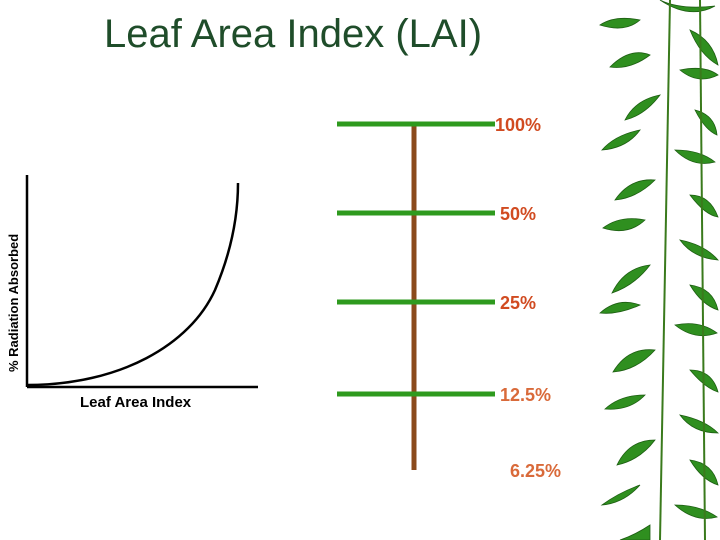 Image resolution: width=720 pixels, height=540 pixels. What do you see at coordinates (293, 34) in the screenshot?
I see `slide-title: Leaf Area Index (LAI)` at bounding box center [293, 34].